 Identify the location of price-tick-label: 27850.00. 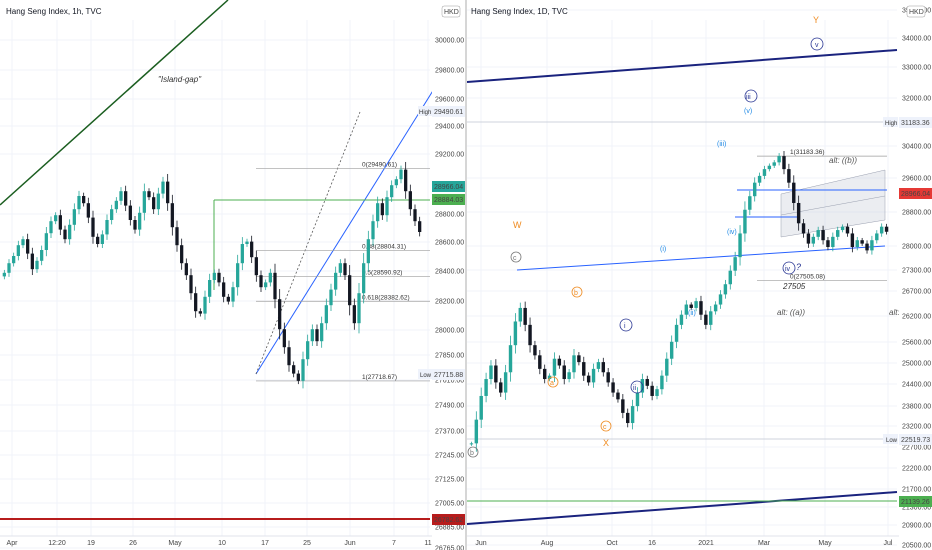
(449, 356).